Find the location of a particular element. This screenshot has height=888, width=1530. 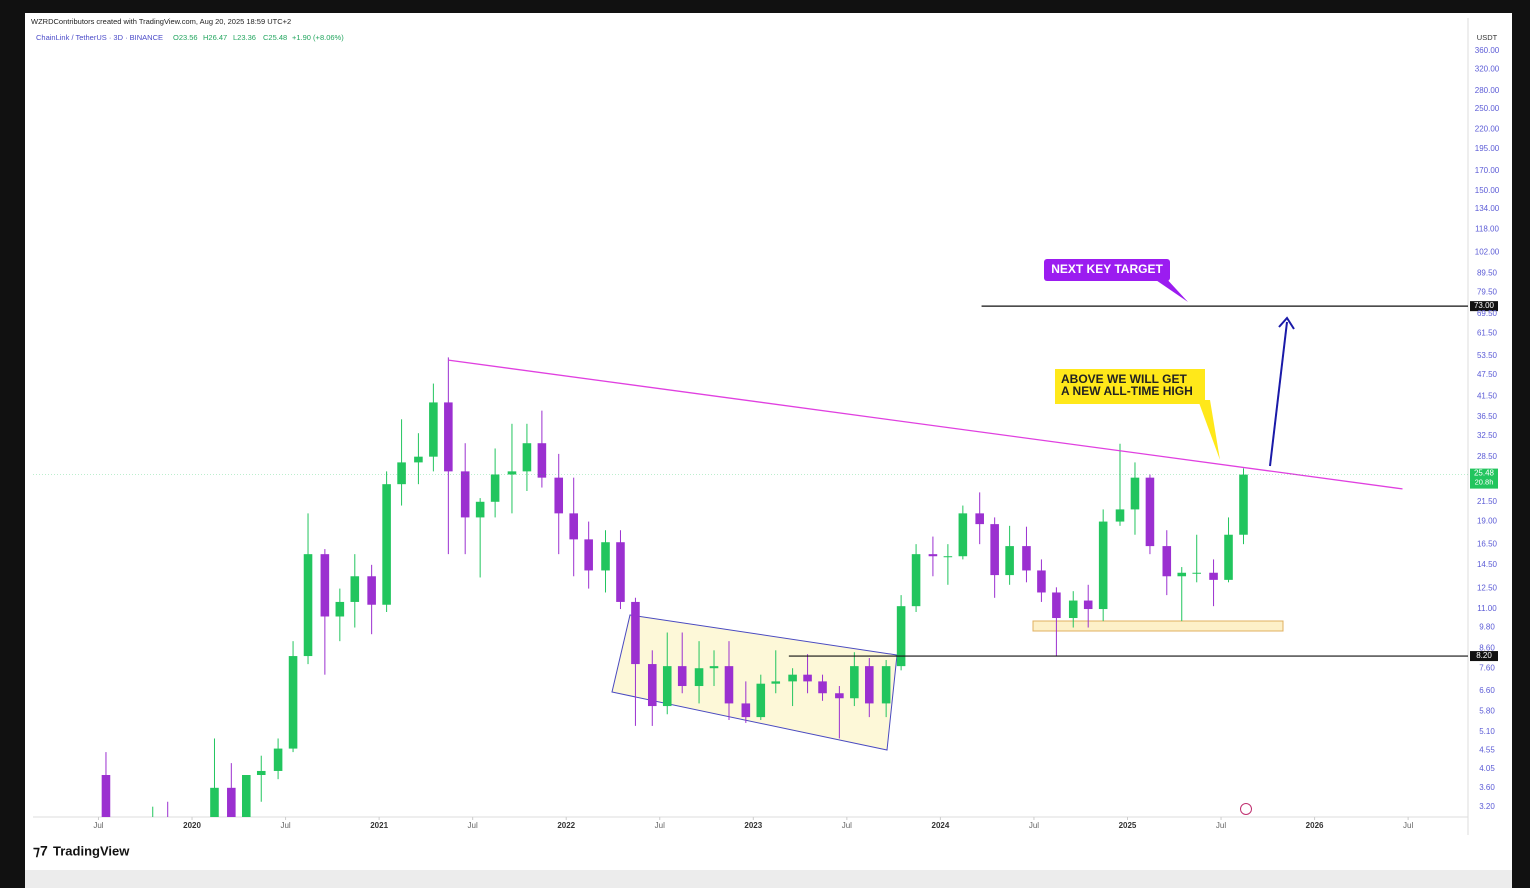

countdown: 20.8h is located at coordinates (1484, 482).